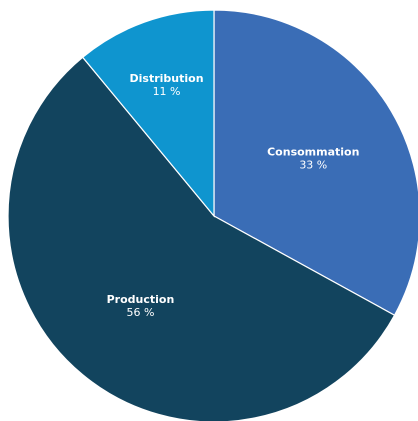 Image resolution: width=418 pixels, height=421 pixels. I want to click on slice-label-production: Production, so click(141, 299).